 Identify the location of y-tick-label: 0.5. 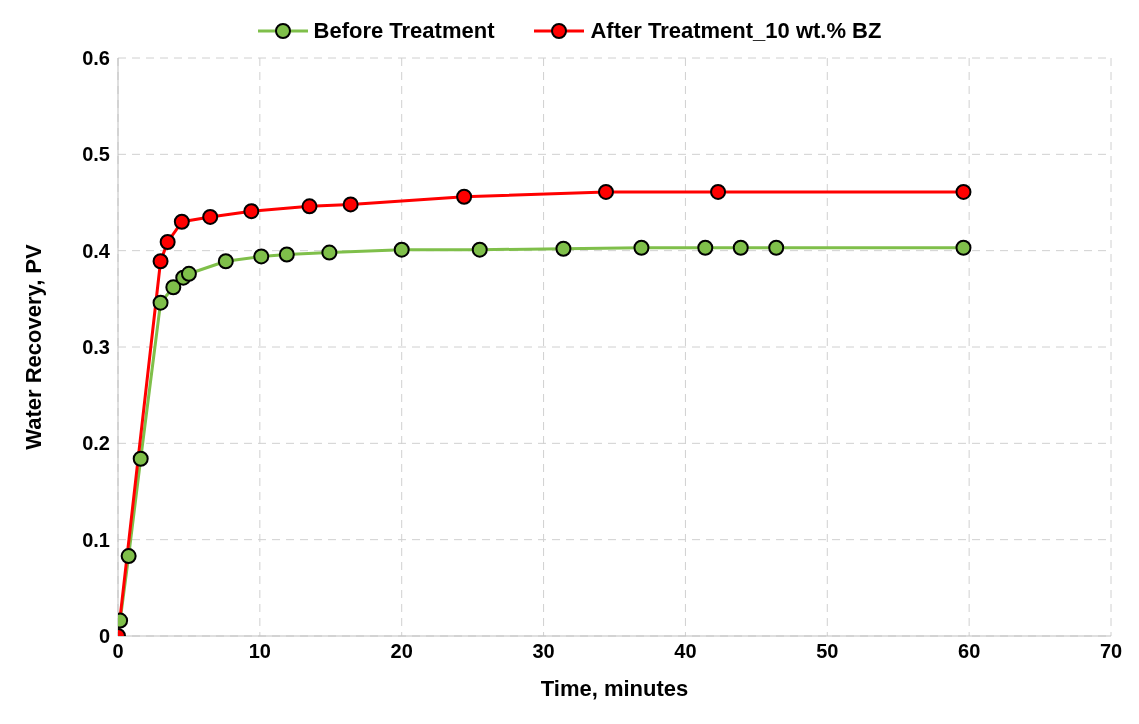
(96, 154).